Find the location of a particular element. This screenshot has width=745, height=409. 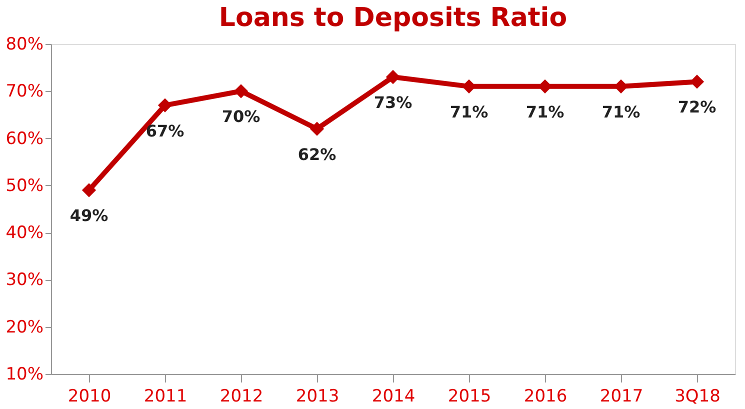

data-label: 70% is located at coordinates (241, 116).